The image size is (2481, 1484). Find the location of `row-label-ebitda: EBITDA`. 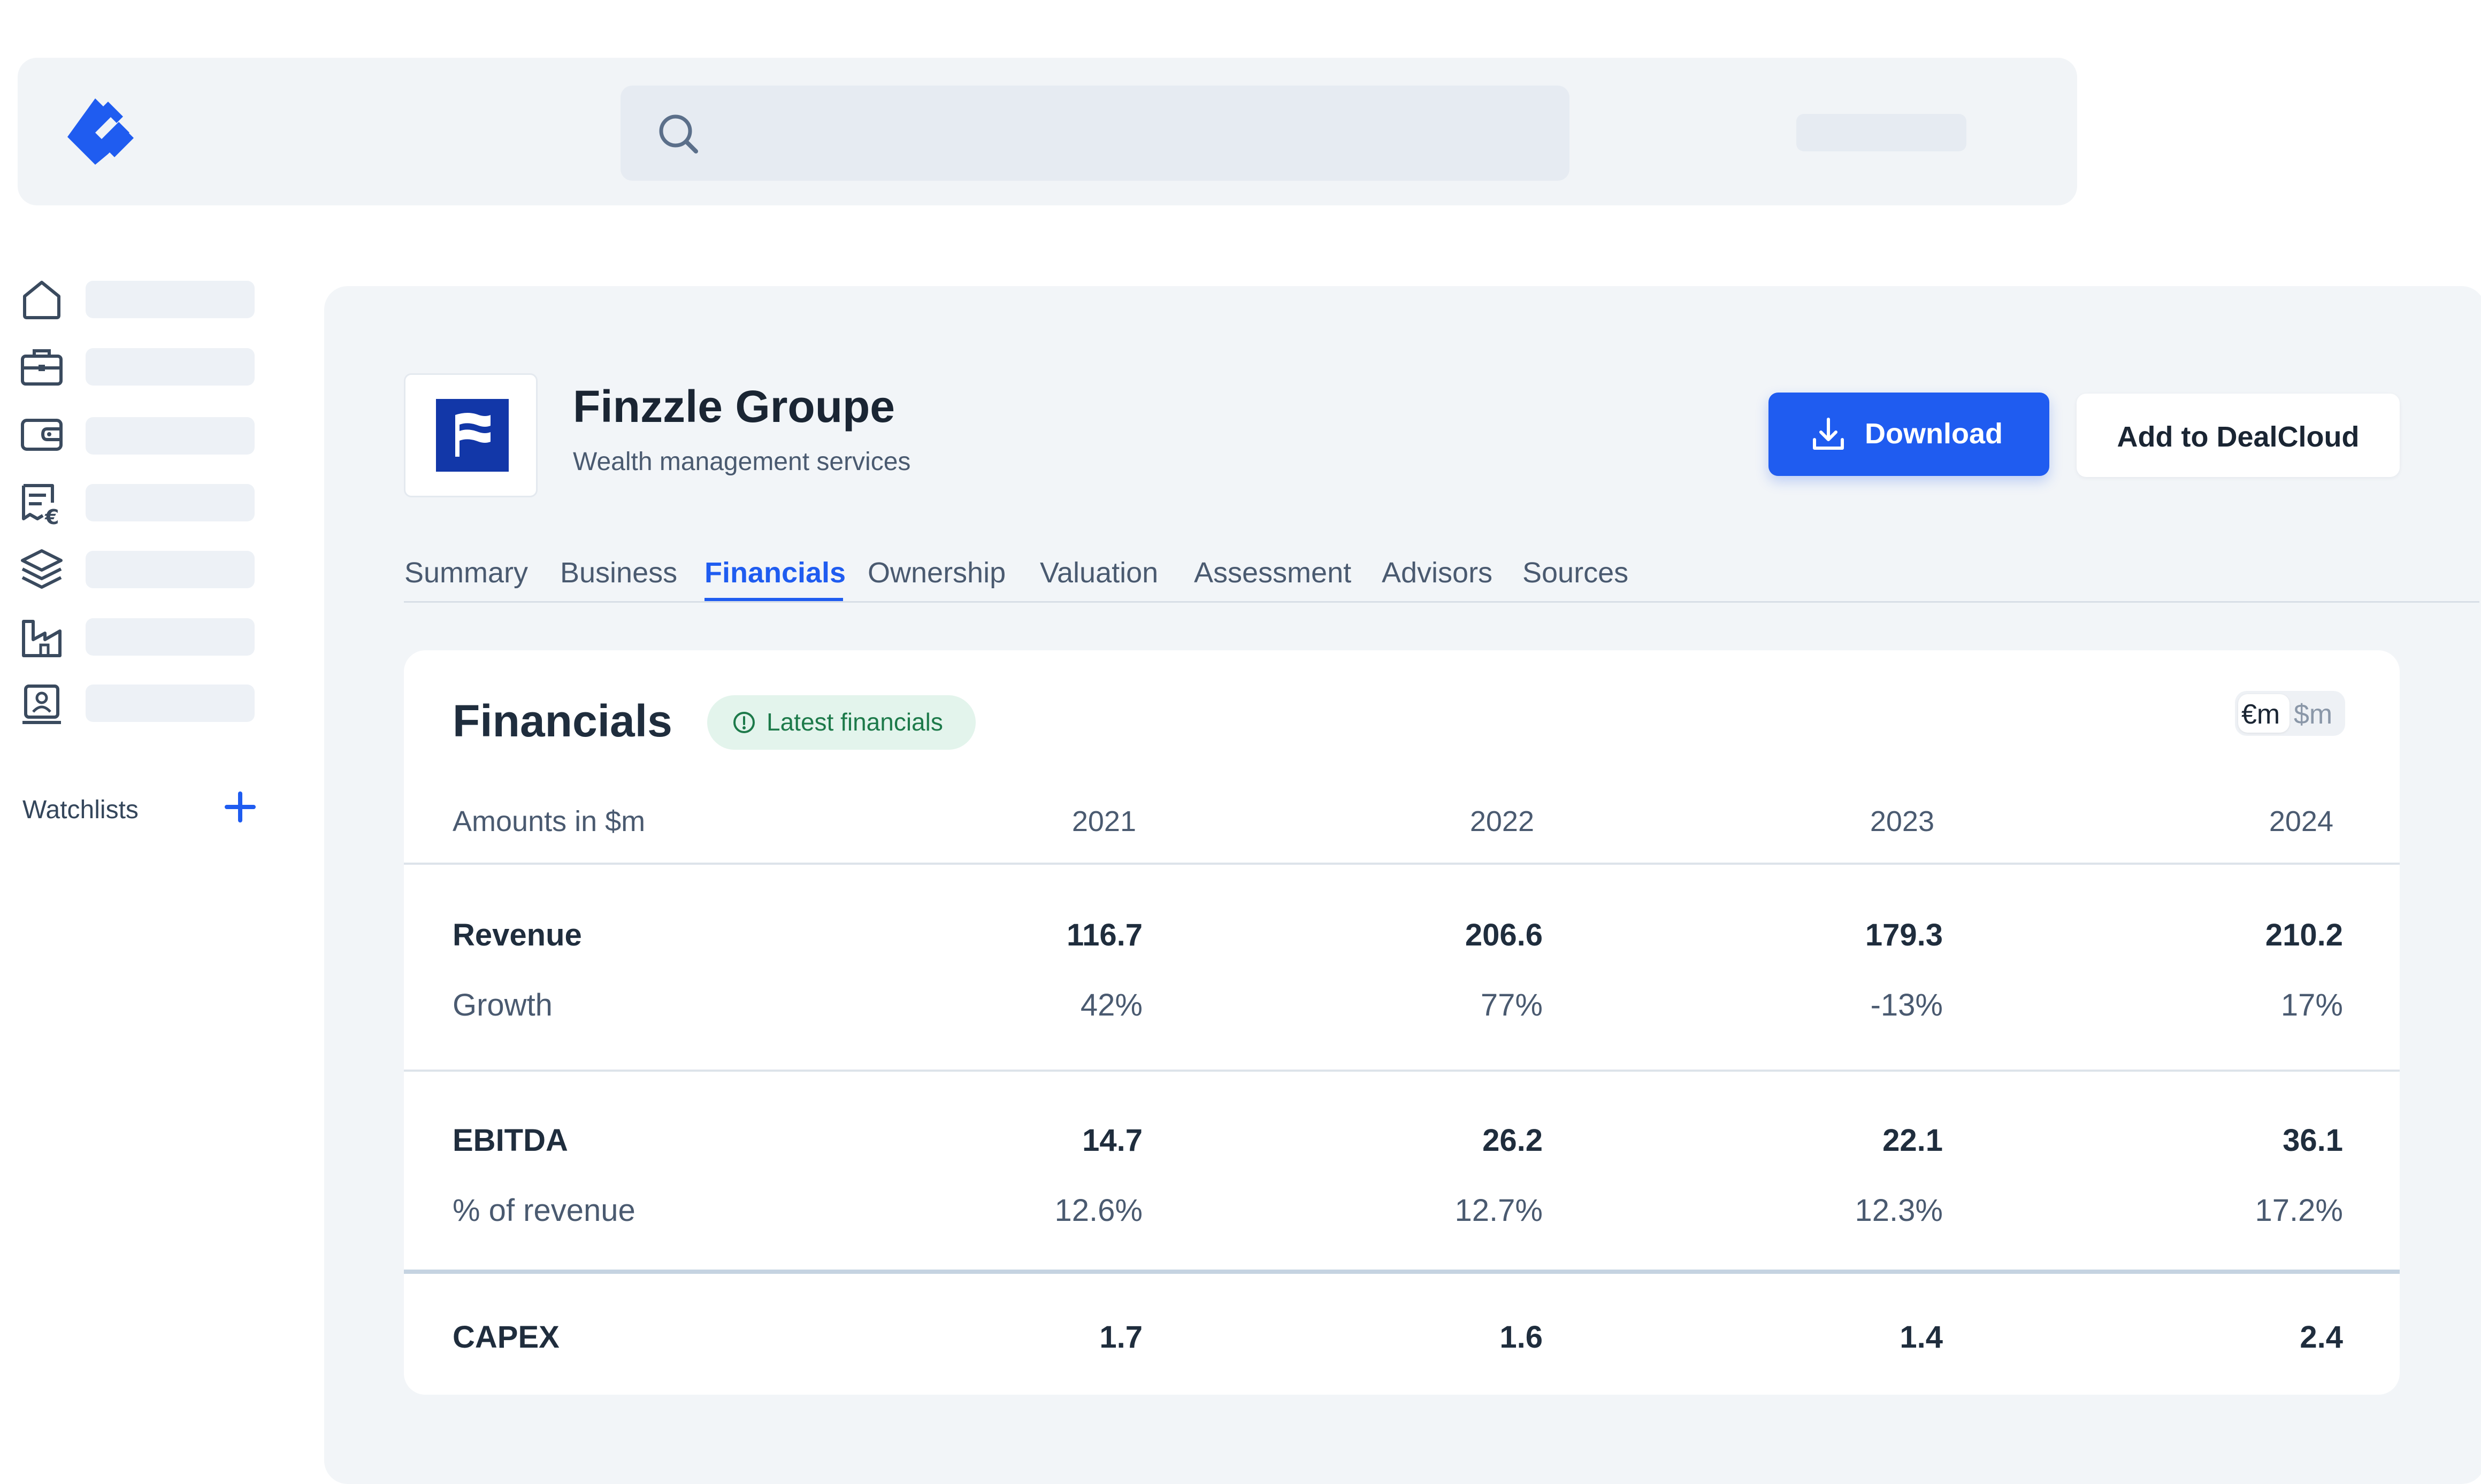

row-label-ebitda: EBITDA is located at coordinates (511, 1140).